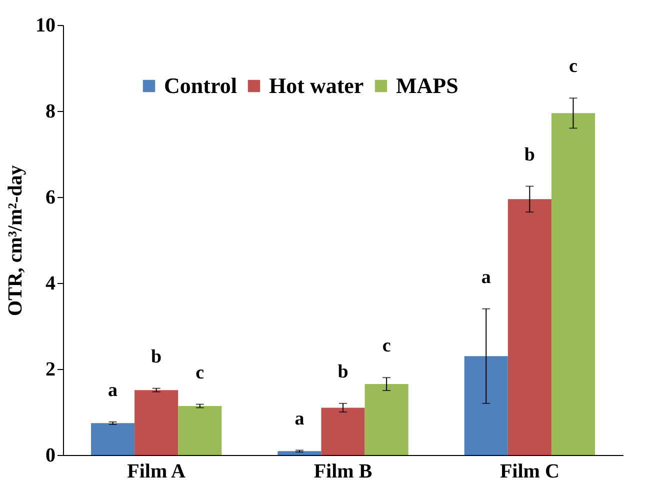 Image resolution: width=649 pixels, height=497 pixels. I want to click on y-tick-label: 0, so click(51, 455).